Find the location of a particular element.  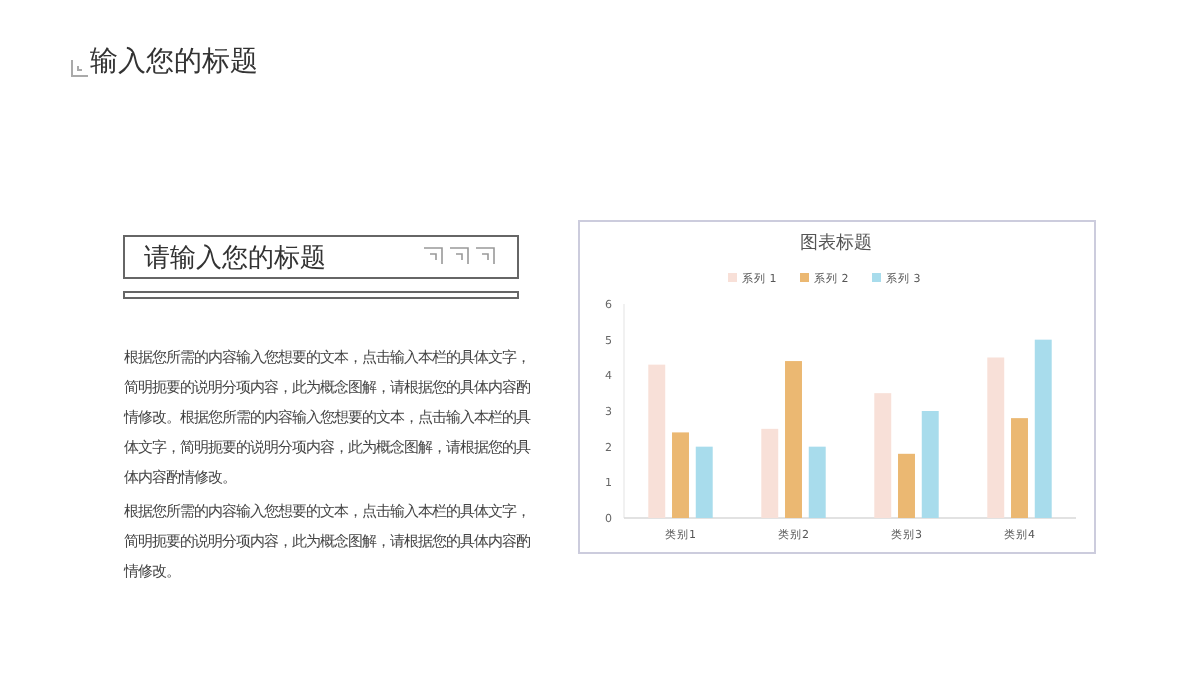

text: 请输入您的标题 is located at coordinates (235, 259).